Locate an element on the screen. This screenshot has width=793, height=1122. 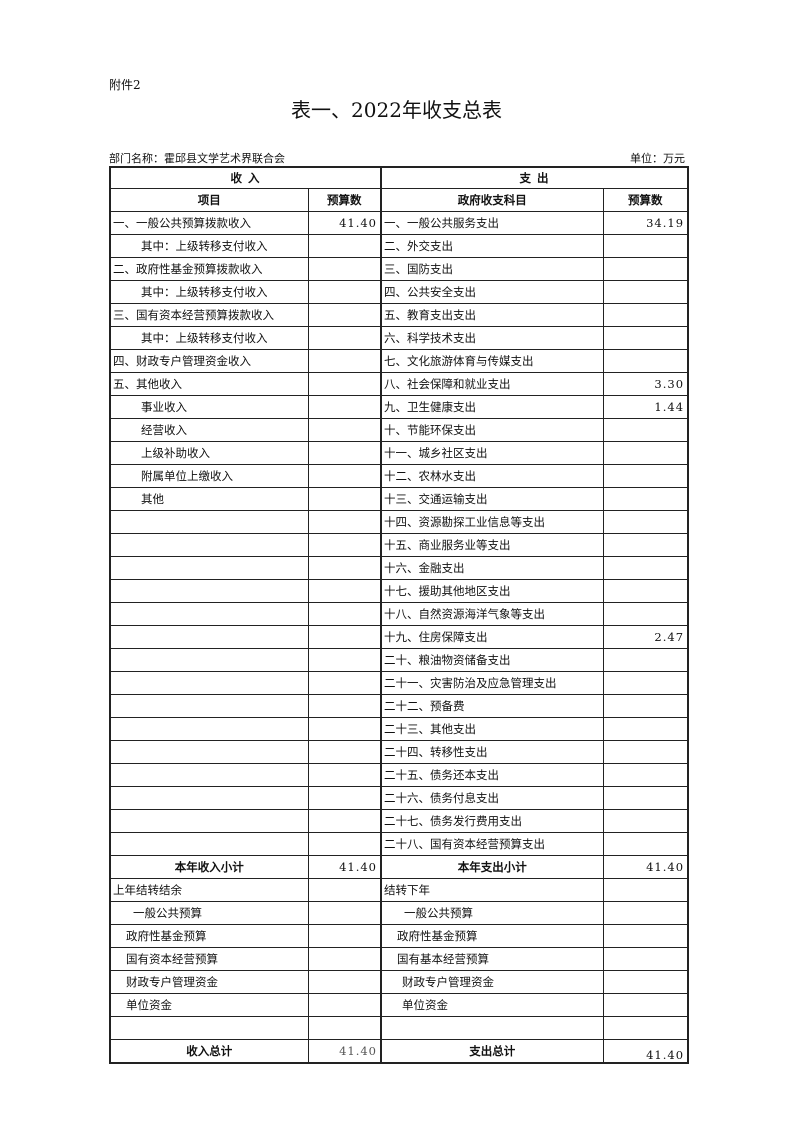
expense-item-cell: 十三、交通运输支出 is located at coordinates (492, 499).